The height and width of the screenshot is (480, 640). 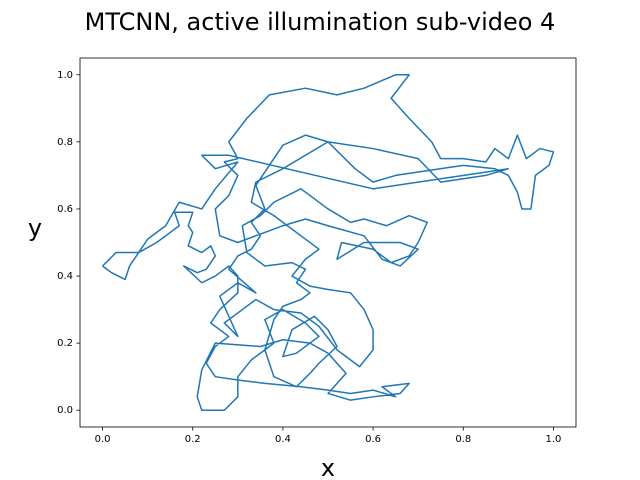 What do you see at coordinates (65, 142) in the screenshot?
I see `y-tick-label: 0.8` at bounding box center [65, 142].